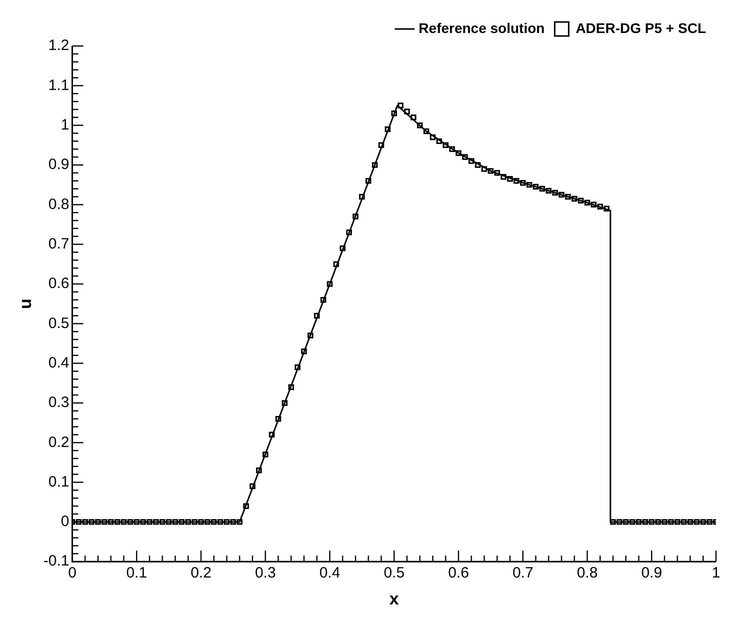 This screenshot has height=624, width=742. I want to click on x-tick-label: 0.4, so click(329, 573).